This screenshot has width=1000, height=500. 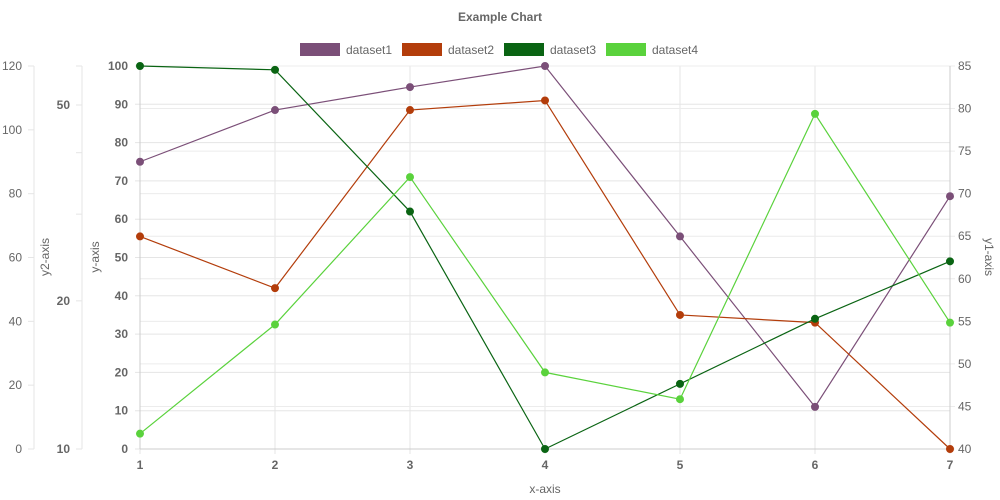 I want to click on y2-tick-label: 80, so click(x=16, y=194).